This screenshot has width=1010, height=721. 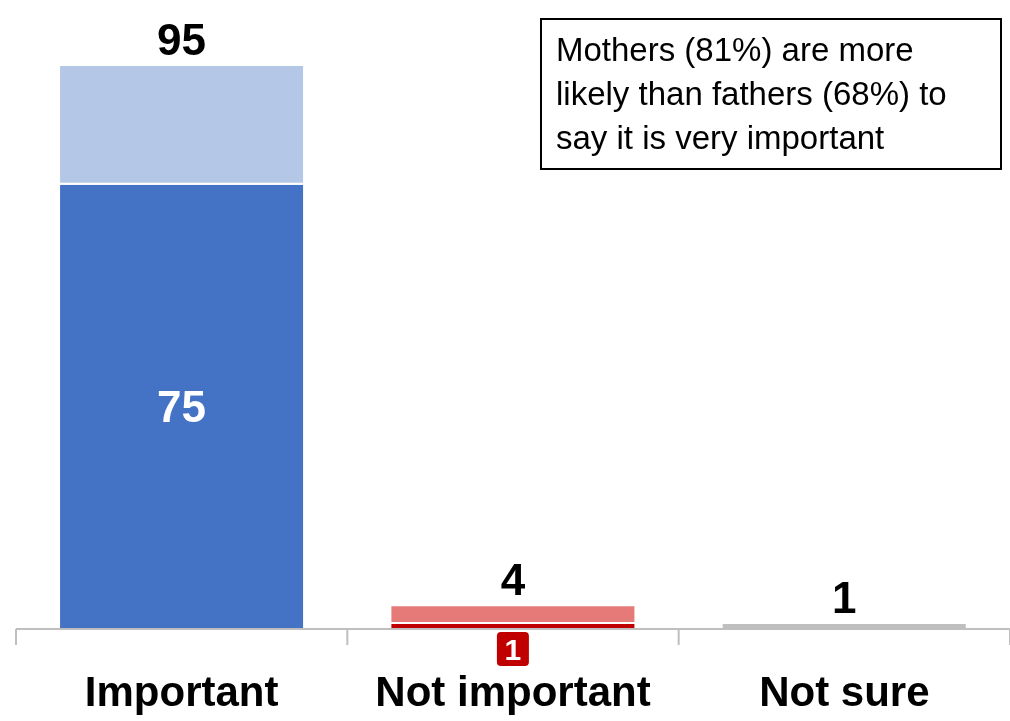 I want to click on x-tick-label: Not sure, so click(x=844, y=691).